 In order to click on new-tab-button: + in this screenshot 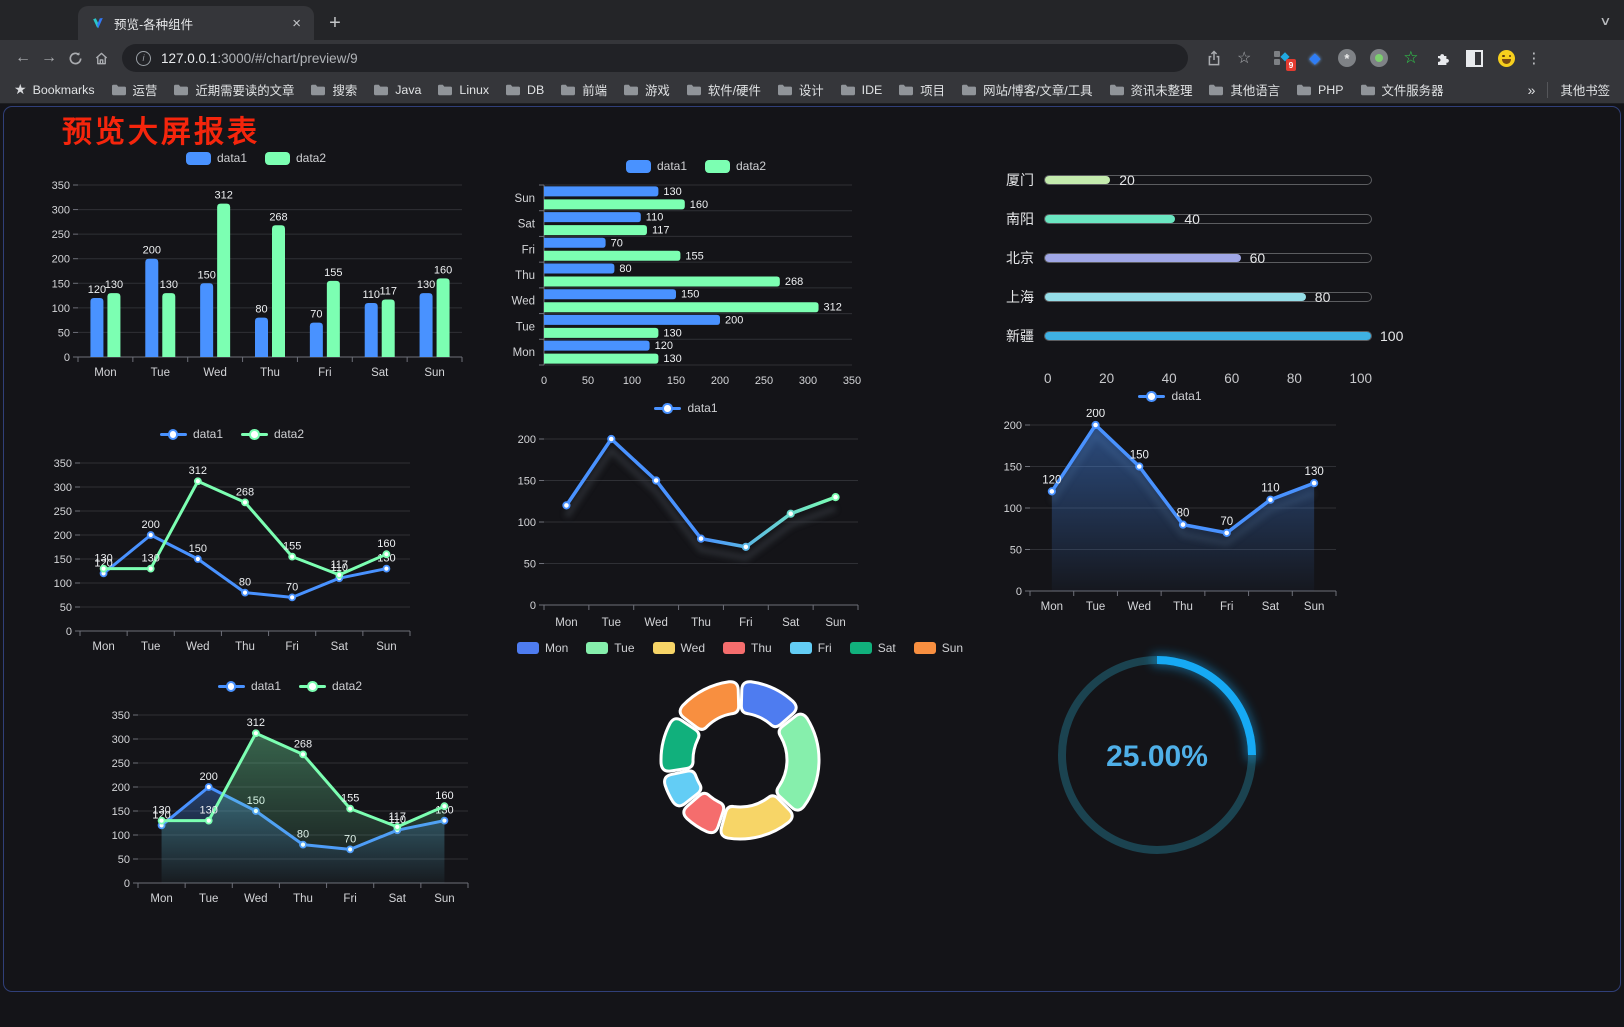, I will do `click(335, 23)`.